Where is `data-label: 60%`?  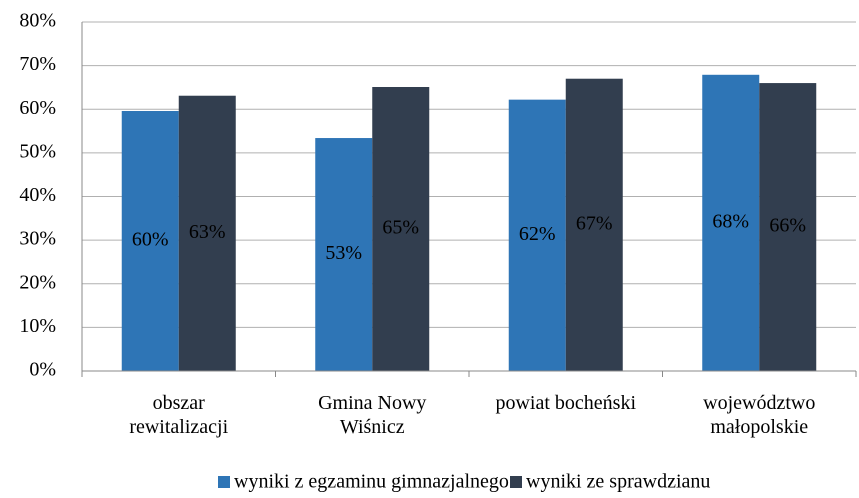
data-label: 60% is located at coordinates (150, 240).